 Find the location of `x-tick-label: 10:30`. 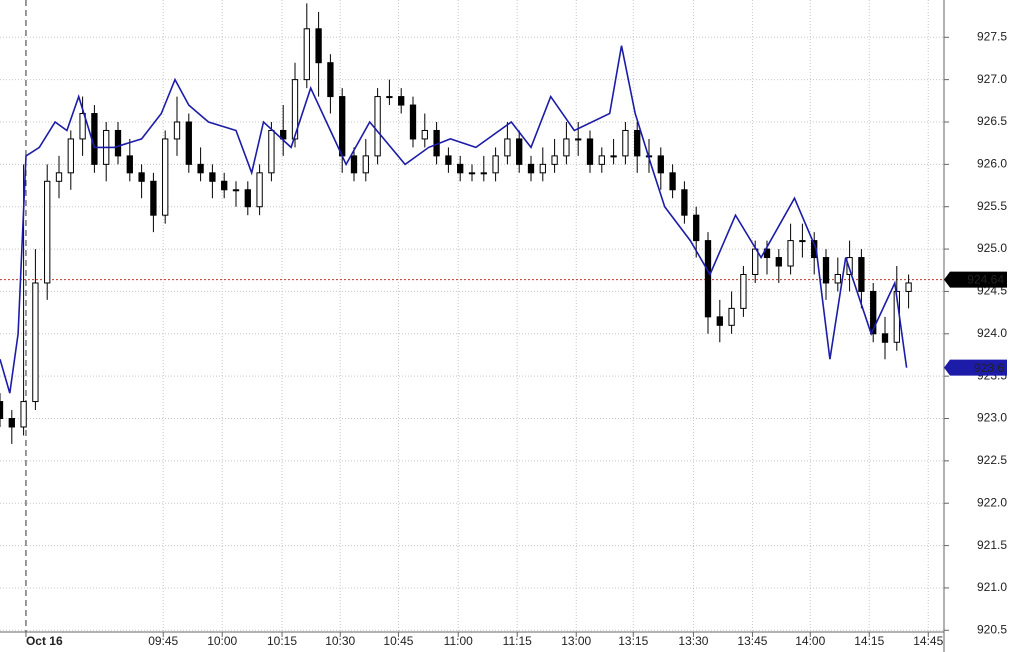

x-tick-label: 10:30 is located at coordinates (340, 641).